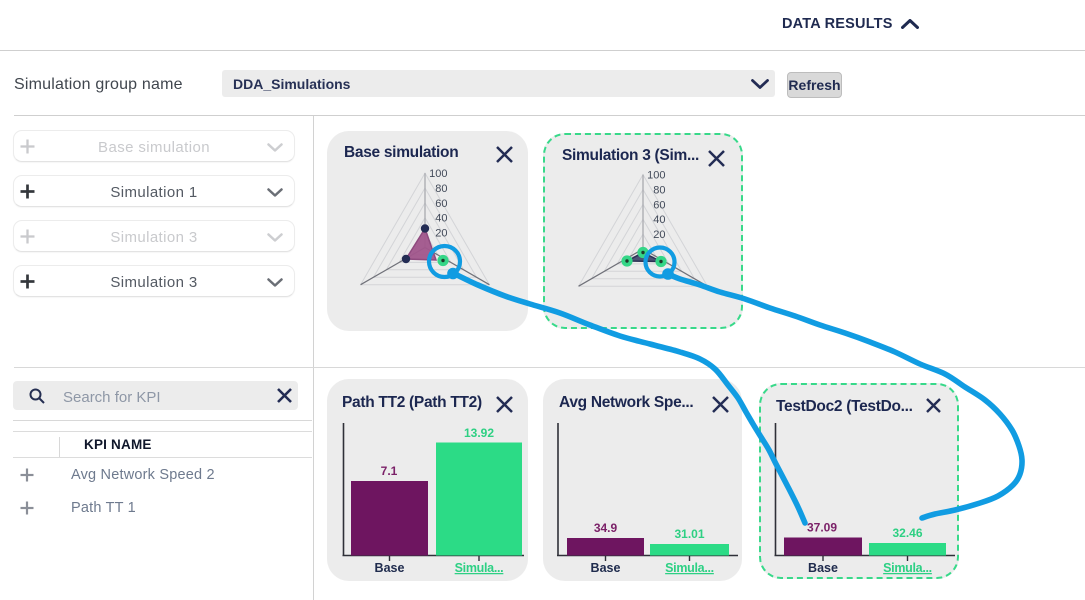 The image size is (1085, 600). Describe the element at coordinates (907, 533) in the screenshot. I see `svg-text: 32.46` at that location.